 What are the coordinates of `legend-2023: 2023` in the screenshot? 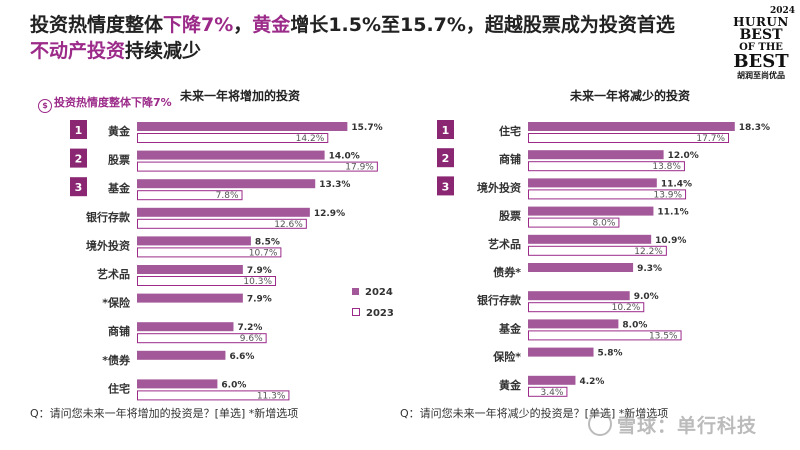 It's located at (373, 313).